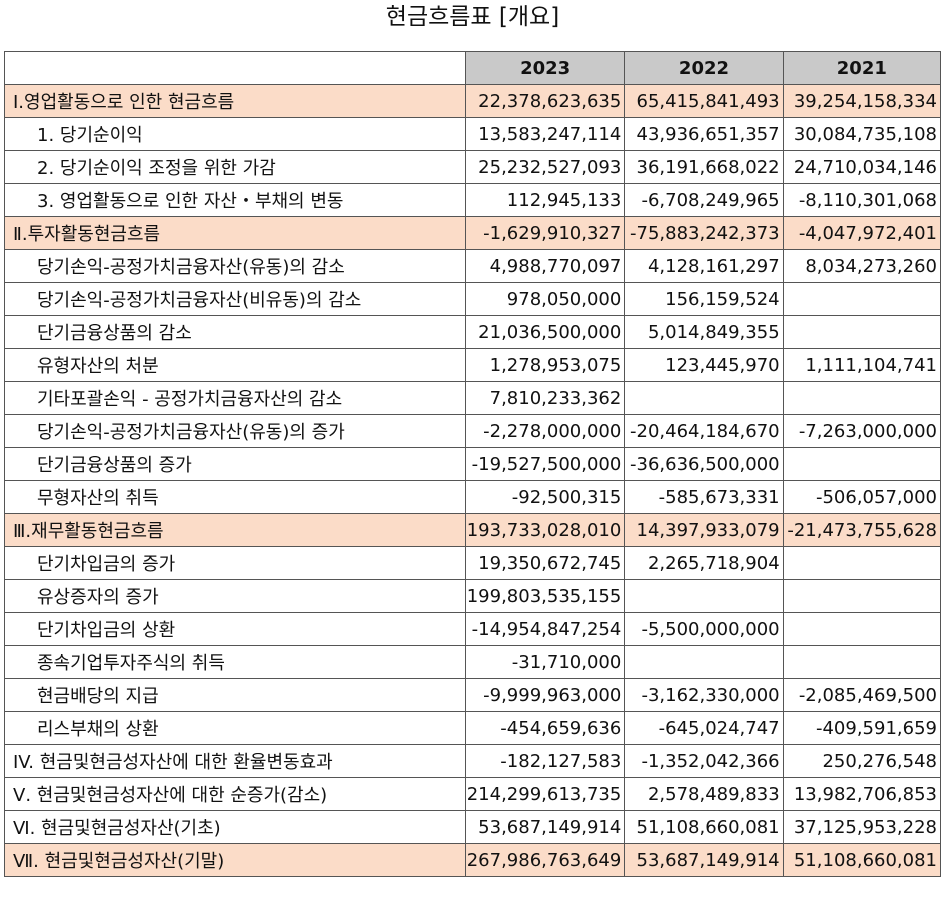 The image size is (945, 906). I want to click on table-row: 기타포괄손익 - 공정가치금융자산의 감소 7,810,233,362, so click(473, 398).